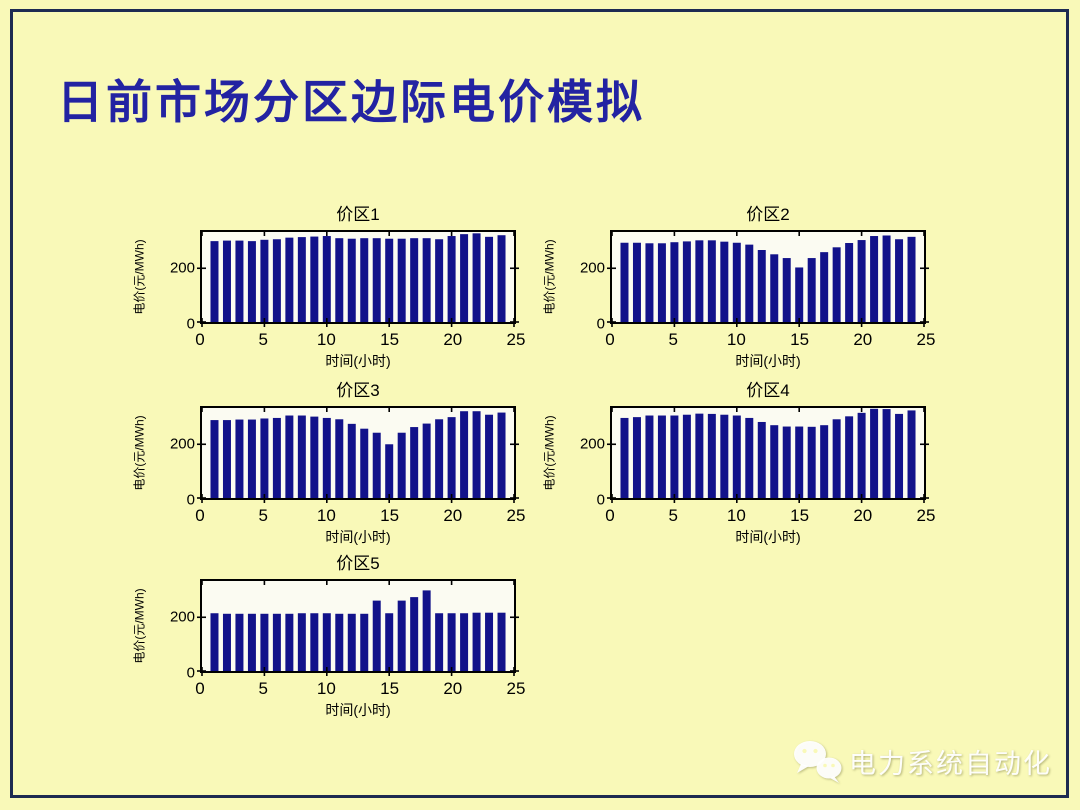  Describe the element at coordinates (950, 763) in the screenshot. I see `watermark-text: 电力系统自动化` at that location.